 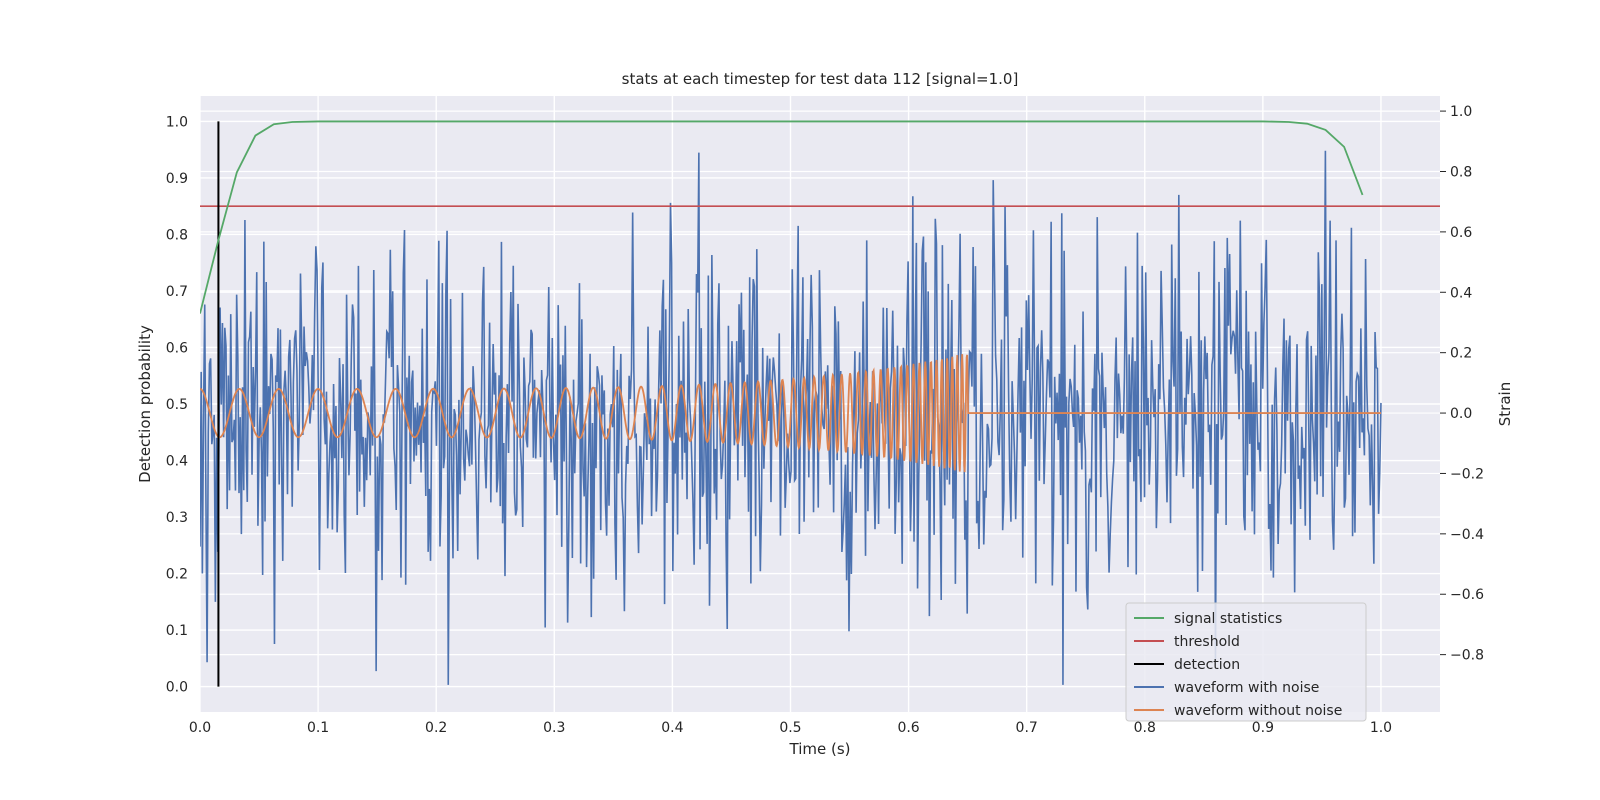 What do you see at coordinates (1461, 293) in the screenshot?
I see `y-right-tick-label: 0.4` at bounding box center [1461, 293].